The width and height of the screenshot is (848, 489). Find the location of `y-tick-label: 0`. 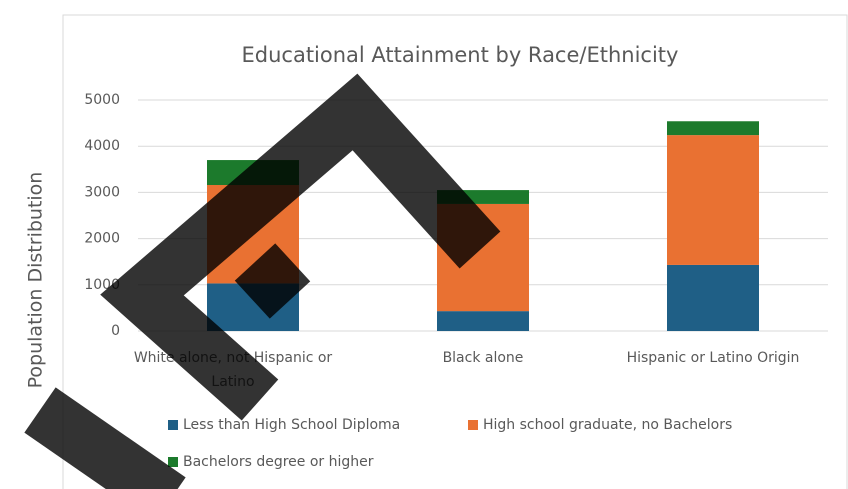

y-tick-label: 0 is located at coordinates (115, 331).